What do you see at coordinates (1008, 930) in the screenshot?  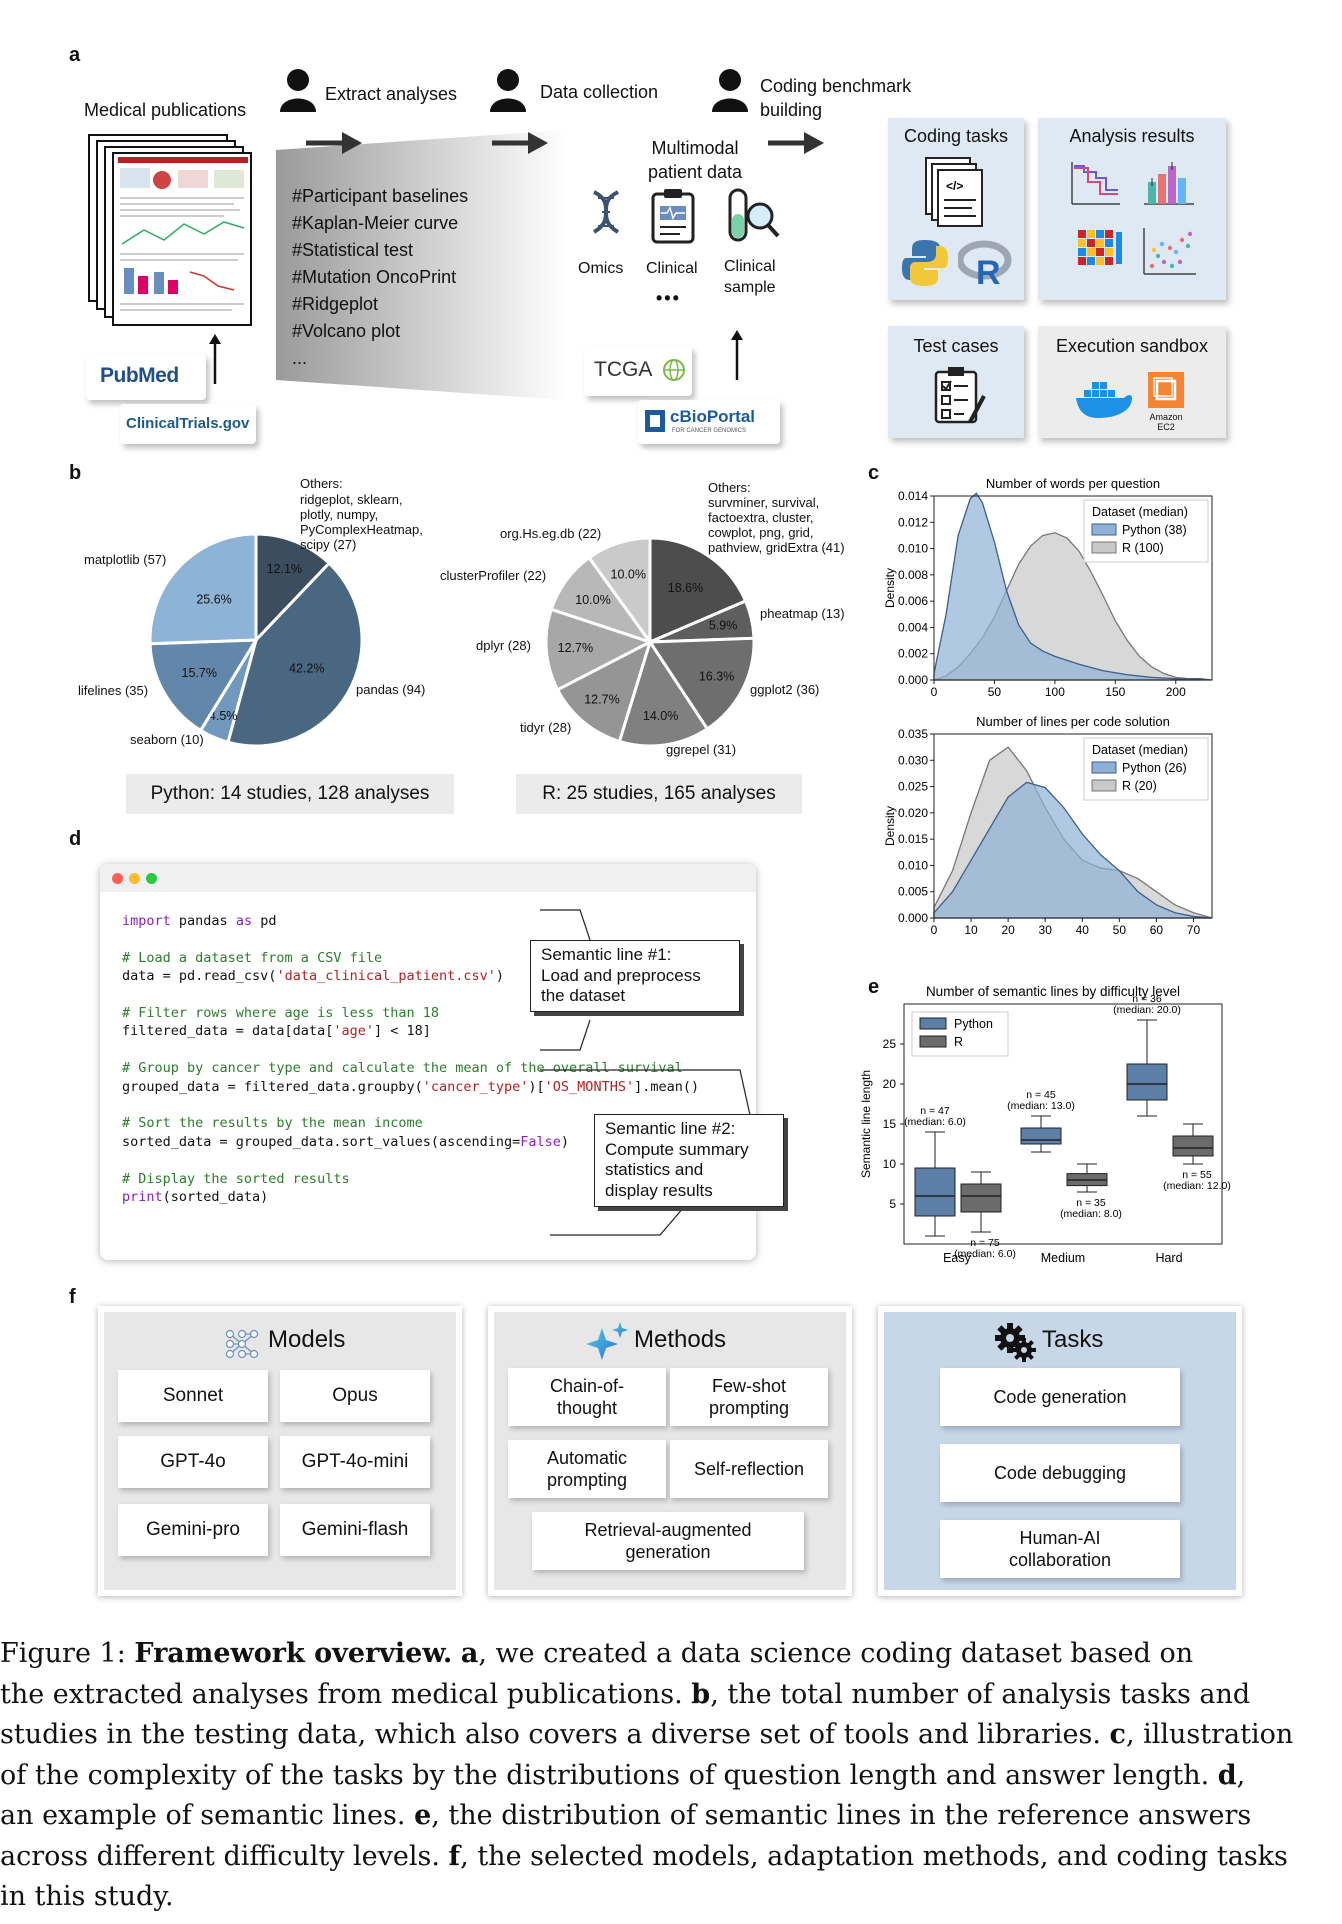 I see `x-tick-label: 20` at bounding box center [1008, 930].